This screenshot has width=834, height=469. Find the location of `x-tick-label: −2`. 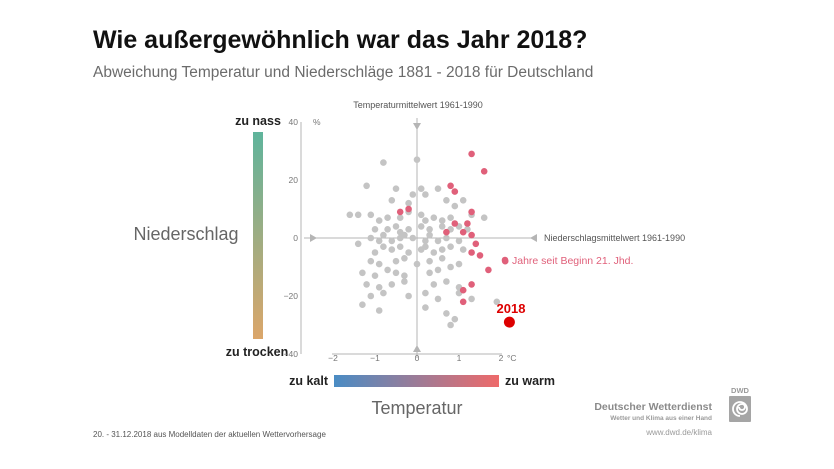

x-tick-label: −2 is located at coordinates (333, 358).